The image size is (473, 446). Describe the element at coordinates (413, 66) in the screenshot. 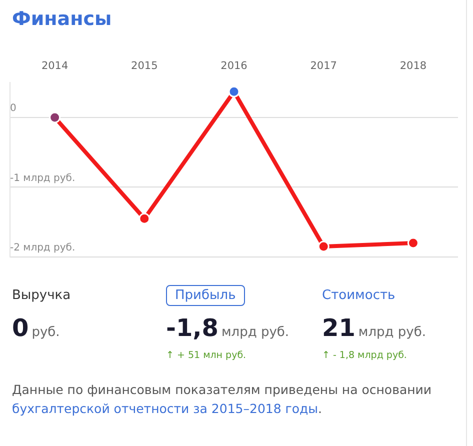

I see `x-tick-label: 2018` at that location.